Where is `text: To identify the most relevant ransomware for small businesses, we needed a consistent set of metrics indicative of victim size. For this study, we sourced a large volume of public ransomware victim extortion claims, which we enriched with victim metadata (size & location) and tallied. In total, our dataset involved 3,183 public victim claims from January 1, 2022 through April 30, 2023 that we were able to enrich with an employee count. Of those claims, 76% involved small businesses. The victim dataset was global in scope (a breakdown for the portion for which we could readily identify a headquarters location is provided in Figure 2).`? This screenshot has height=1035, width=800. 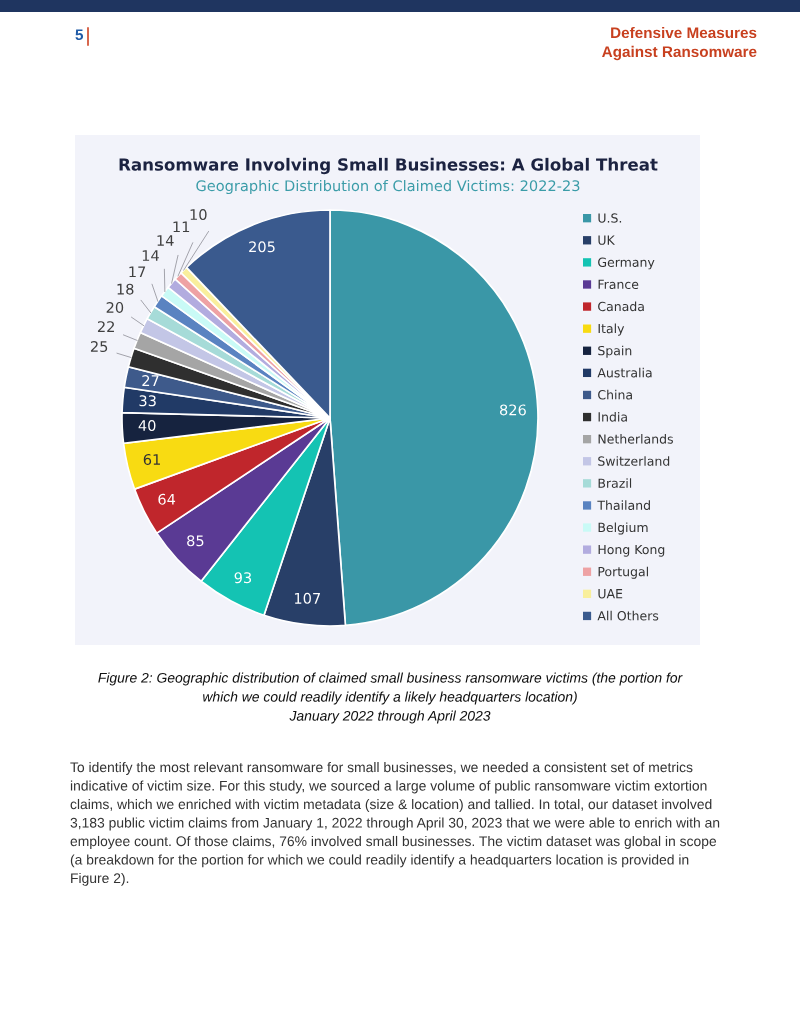
text: To identify the most relevant ransomware for small businesses, we needed a consistent set of metrics indicative of victim size. For this study, we sourced a large volume of public ransomware victim extortion claims, which we enriched with victim metadata (size & location) and tallied. In total, our dataset involved 3,183 public victim claims from January 1, 2022 through April 30, 2023 that we were able to enrich with an employee count. Of those claims, 76% involved small businesses. The victim dataset was global in scope (a breakdown for the portion for which we could readily identify a headquarters location is provided in Figure 2). is located at coordinates (395, 824).